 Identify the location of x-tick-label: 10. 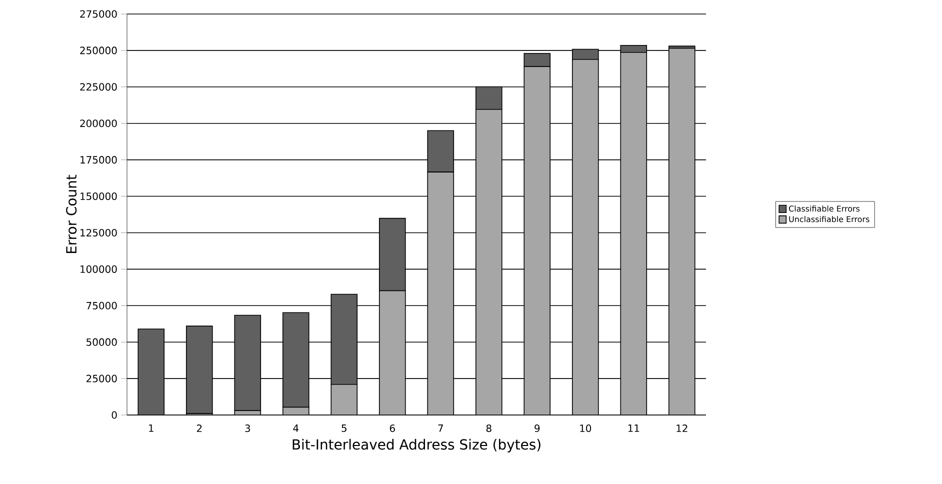
(586, 428).